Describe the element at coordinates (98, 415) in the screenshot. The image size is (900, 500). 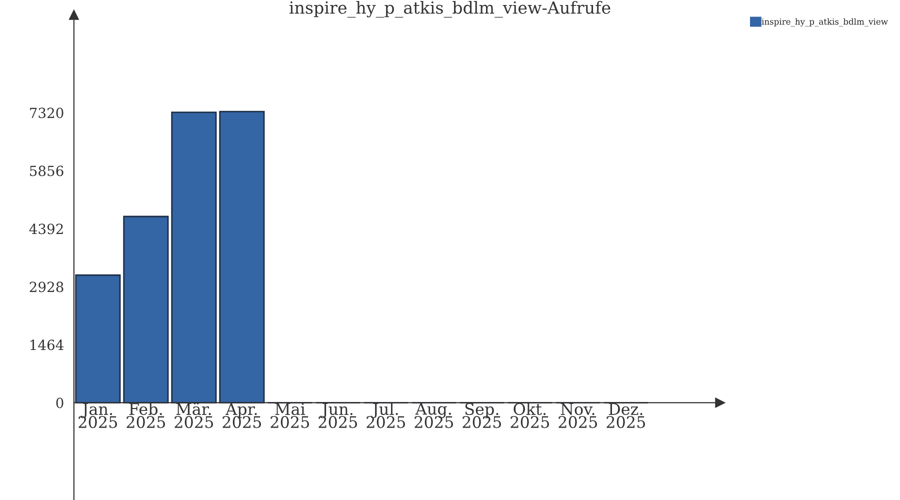
I see `x-tick-label: Jan. 2025` at that location.